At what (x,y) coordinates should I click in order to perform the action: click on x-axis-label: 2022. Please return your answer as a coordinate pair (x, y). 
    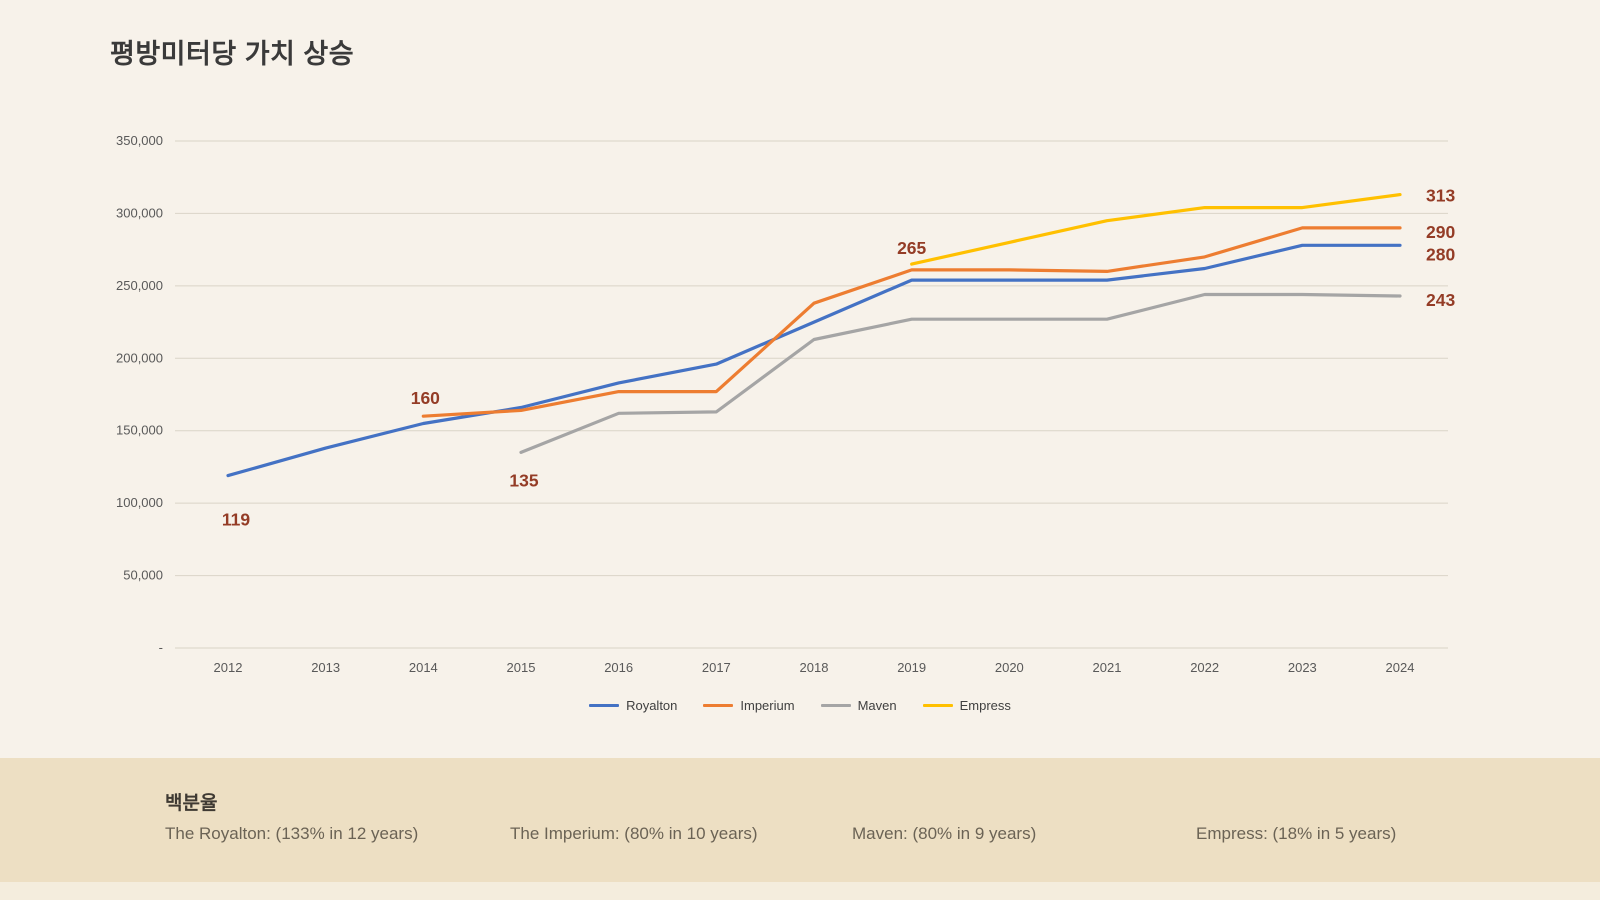
    Looking at the image, I should click on (1204, 667).